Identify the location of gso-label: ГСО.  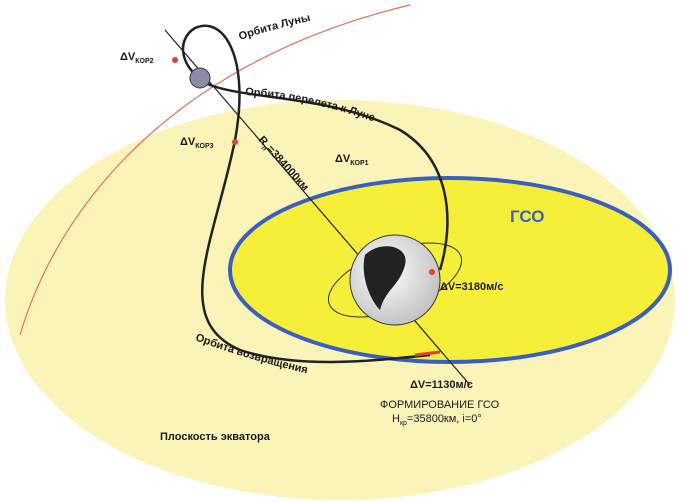
(527, 216).